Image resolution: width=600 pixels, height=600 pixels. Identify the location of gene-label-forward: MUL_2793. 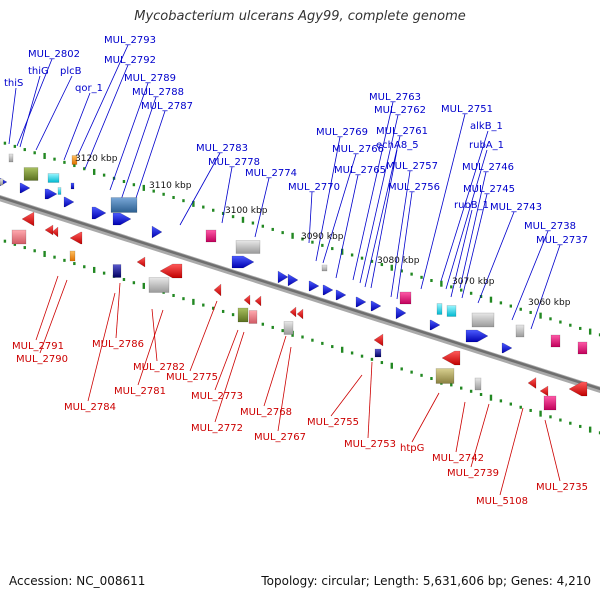
(130, 40).